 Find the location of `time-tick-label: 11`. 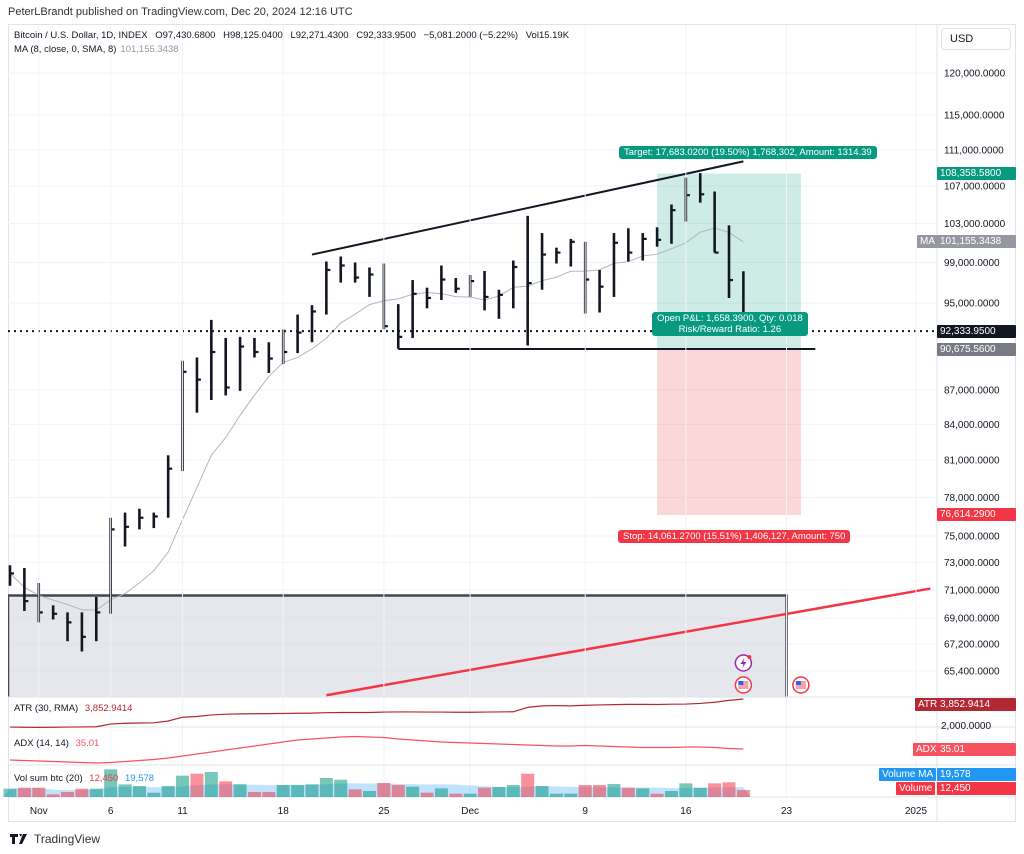

time-tick-label: 11 is located at coordinates (182, 811).